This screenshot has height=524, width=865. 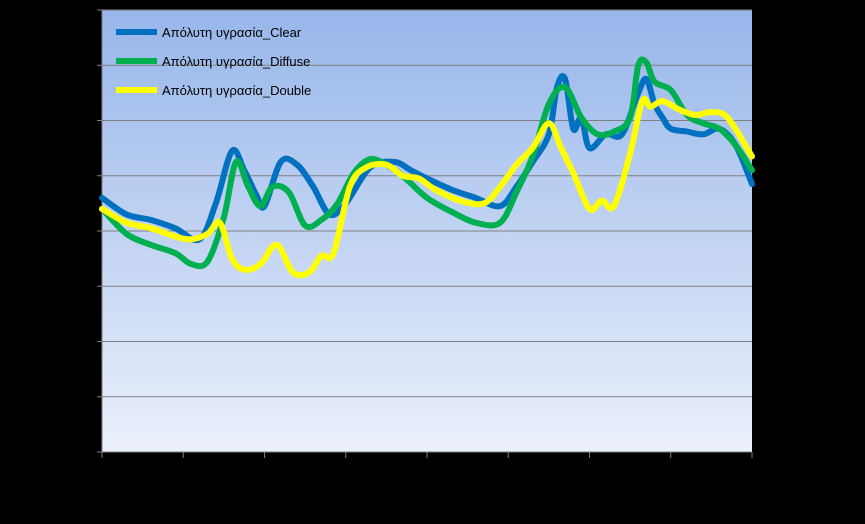 What do you see at coordinates (236, 90) in the screenshot?
I see `legend-label-3: Απόλυτη υγρασία_Double` at bounding box center [236, 90].